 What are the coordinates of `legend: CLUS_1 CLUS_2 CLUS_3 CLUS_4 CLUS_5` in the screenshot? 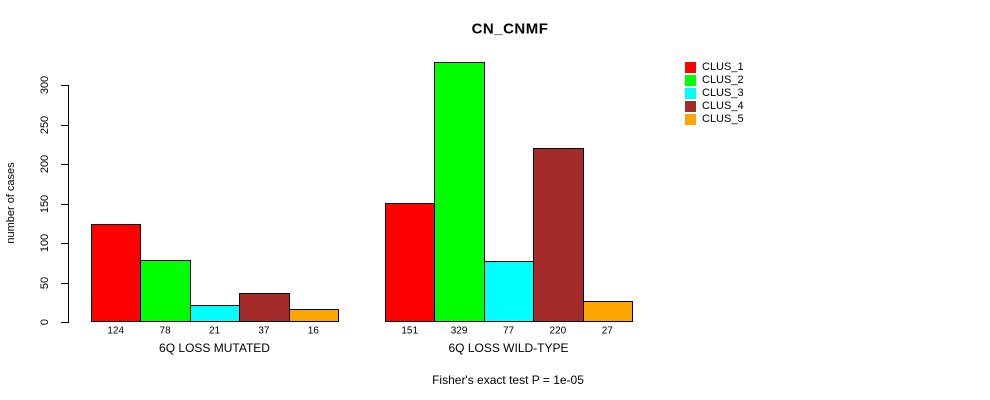 It's located at (714, 93).